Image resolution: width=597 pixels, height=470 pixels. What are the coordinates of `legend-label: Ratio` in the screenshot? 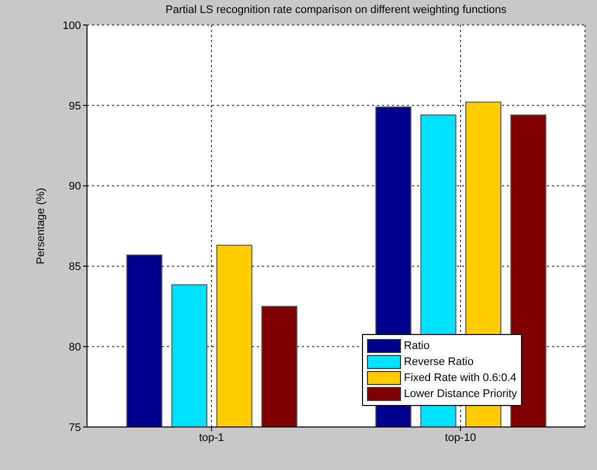 It's located at (417, 346).